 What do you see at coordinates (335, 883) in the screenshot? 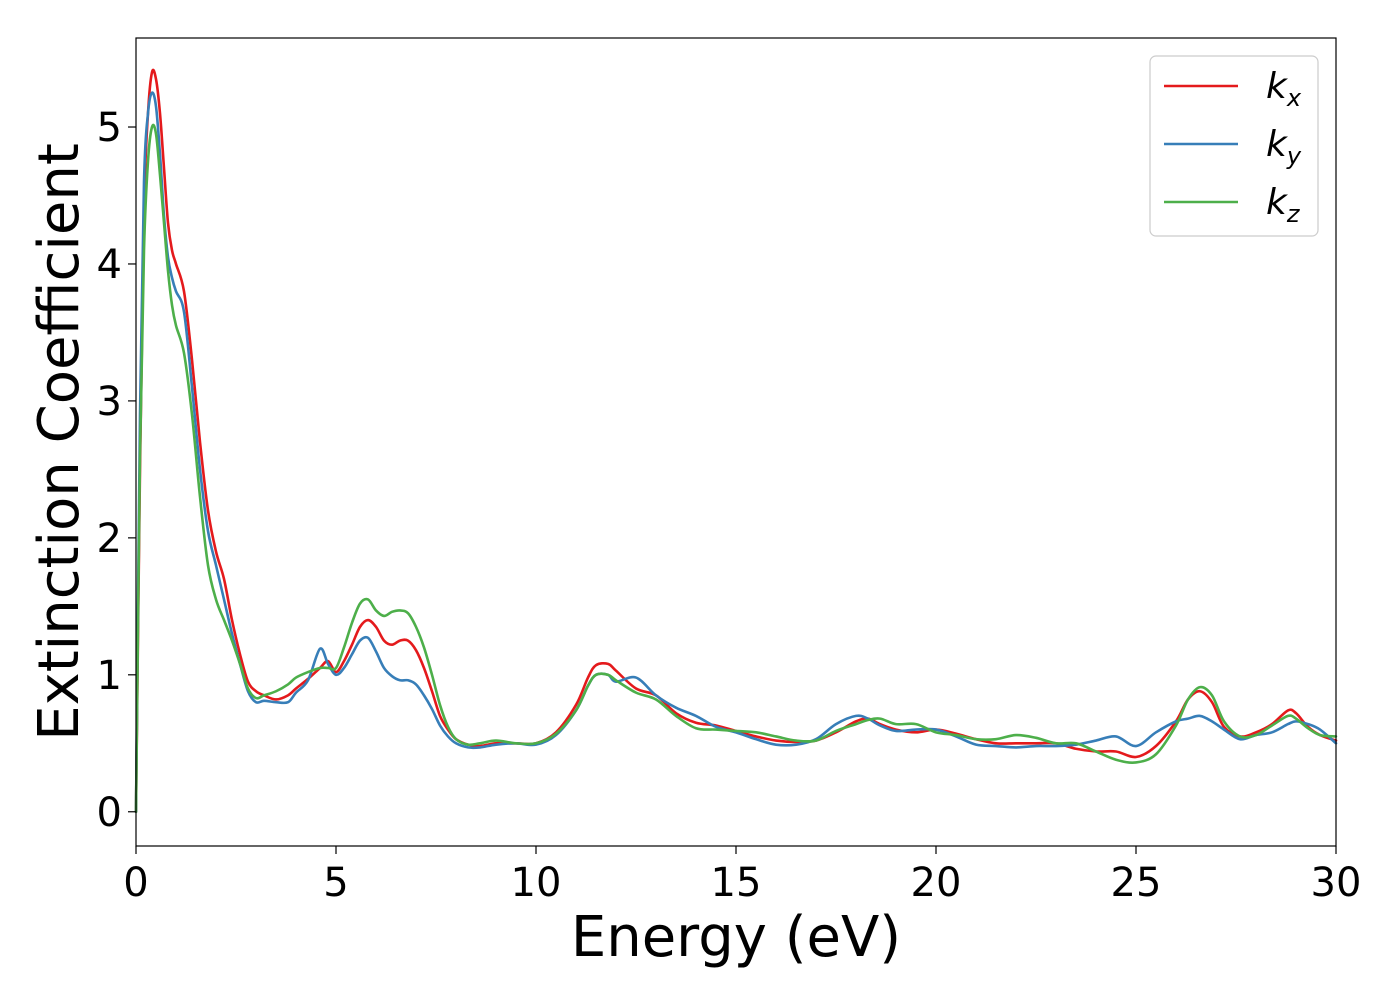
I see `x-tick-label: 5` at bounding box center [335, 883].